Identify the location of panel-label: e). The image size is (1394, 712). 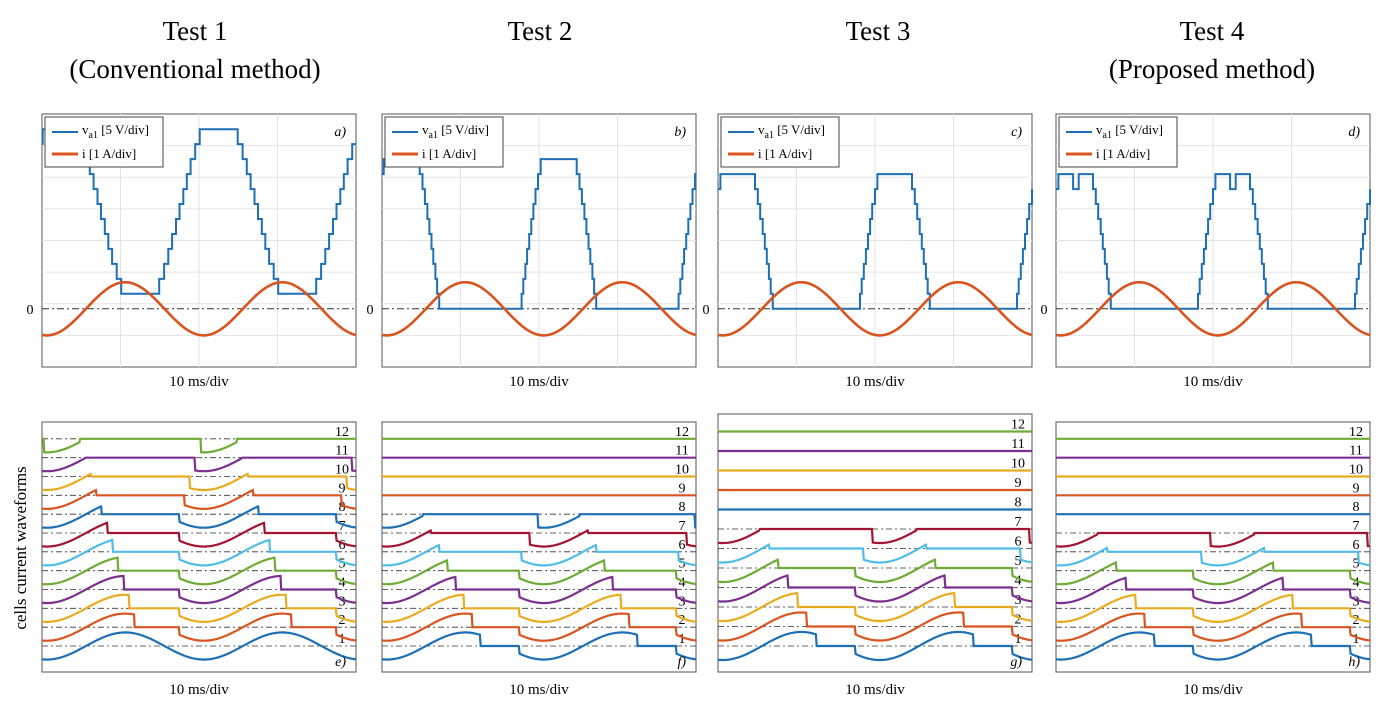
(340, 662).